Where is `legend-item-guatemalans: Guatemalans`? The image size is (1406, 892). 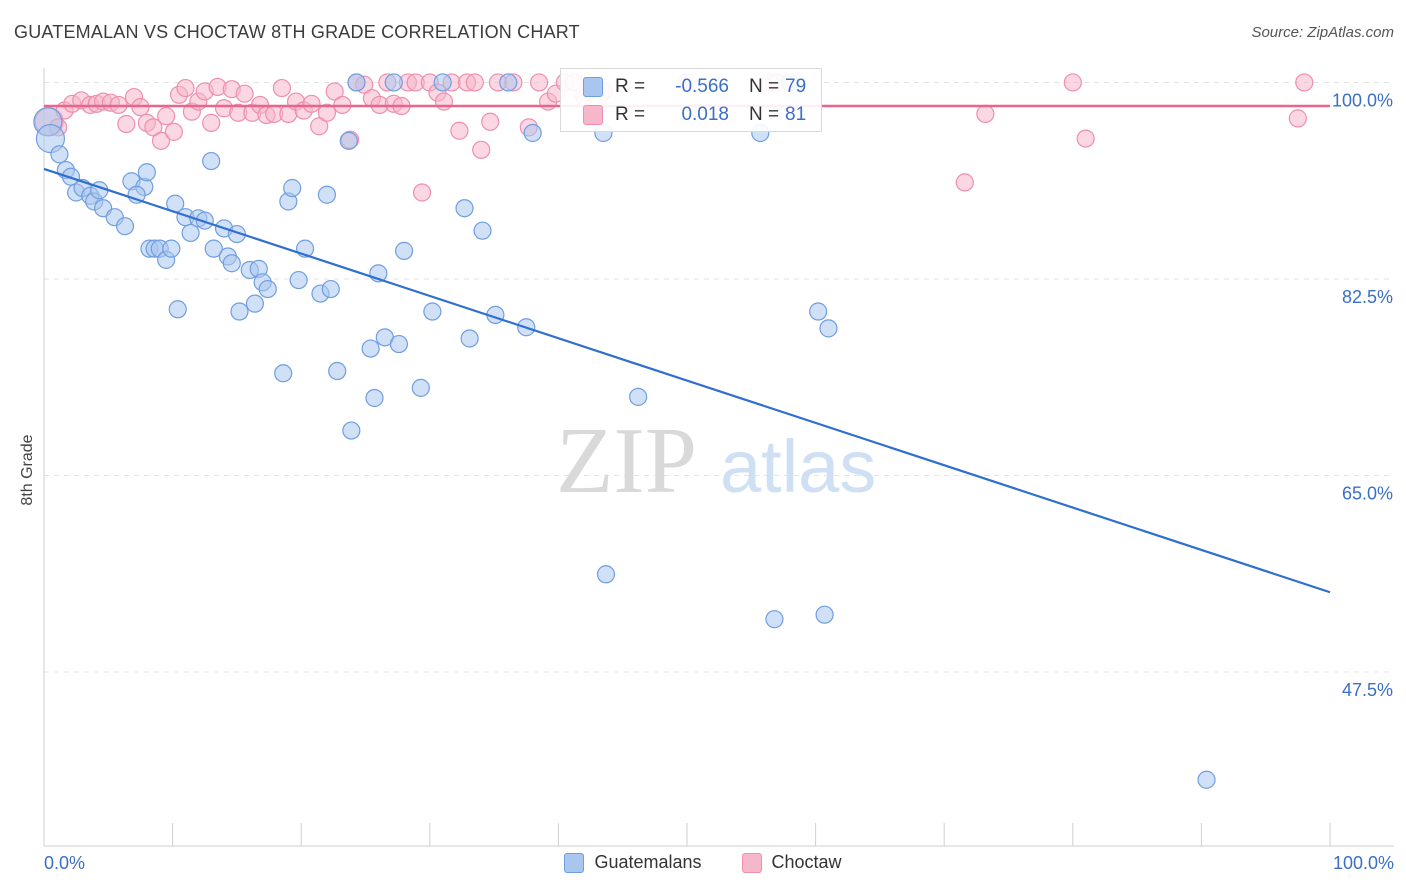 legend-item-guatemalans: Guatemalans is located at coordinates (633, 862).